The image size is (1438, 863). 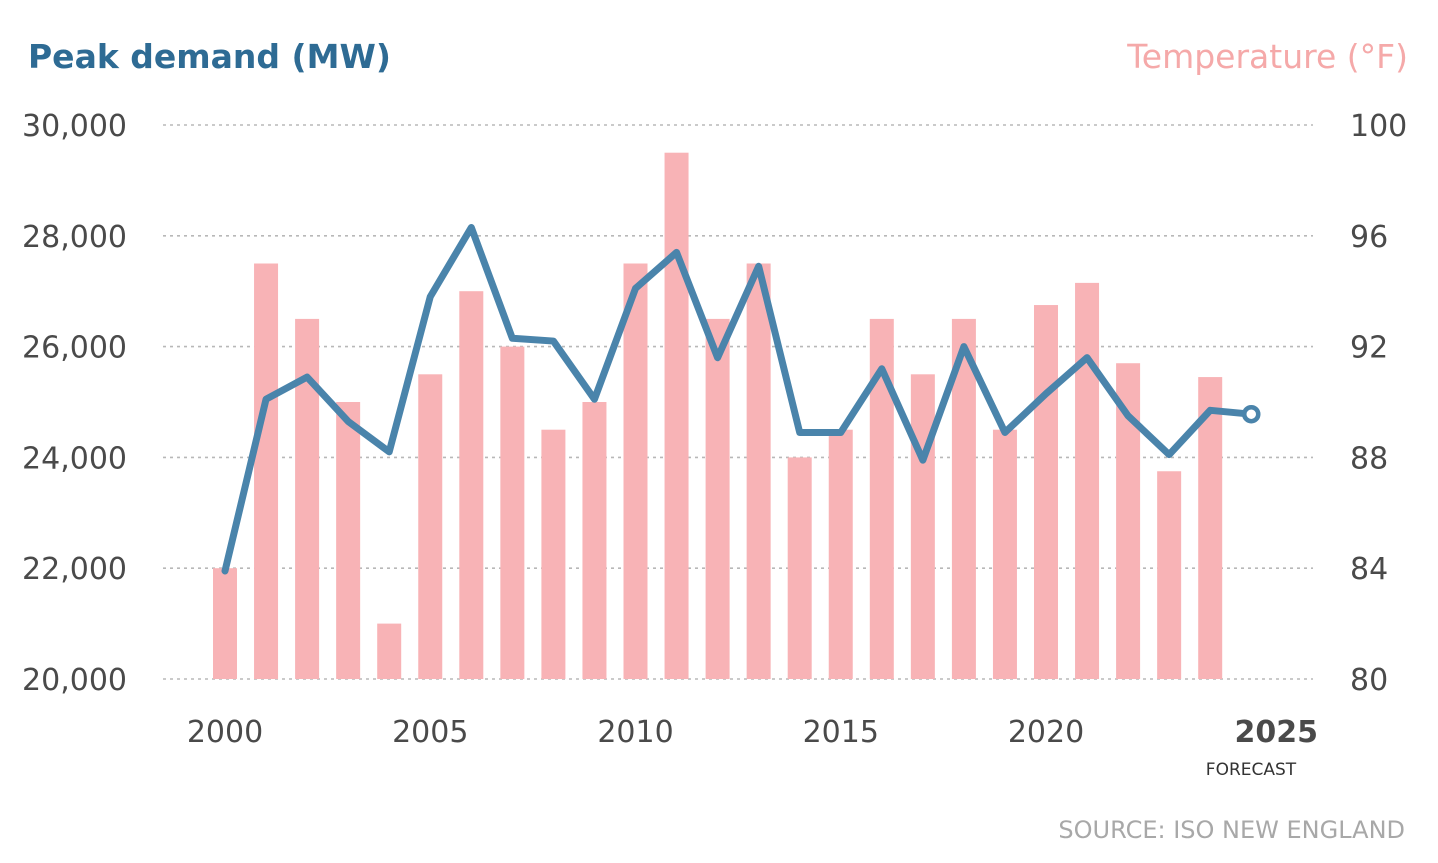 What do you see at coordinates (1369, 458) in the screenshot?
I see `y-right-tick-label: 88` at bounding box center [1369, 458].